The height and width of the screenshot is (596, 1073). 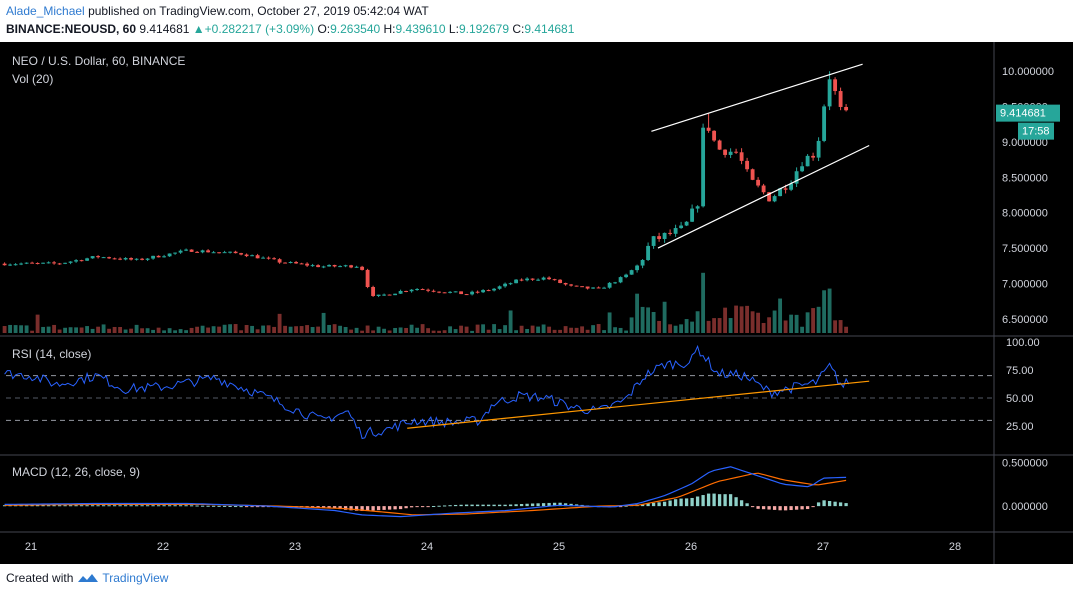 I want to click on rsi-line, so click(x=427, y=392).